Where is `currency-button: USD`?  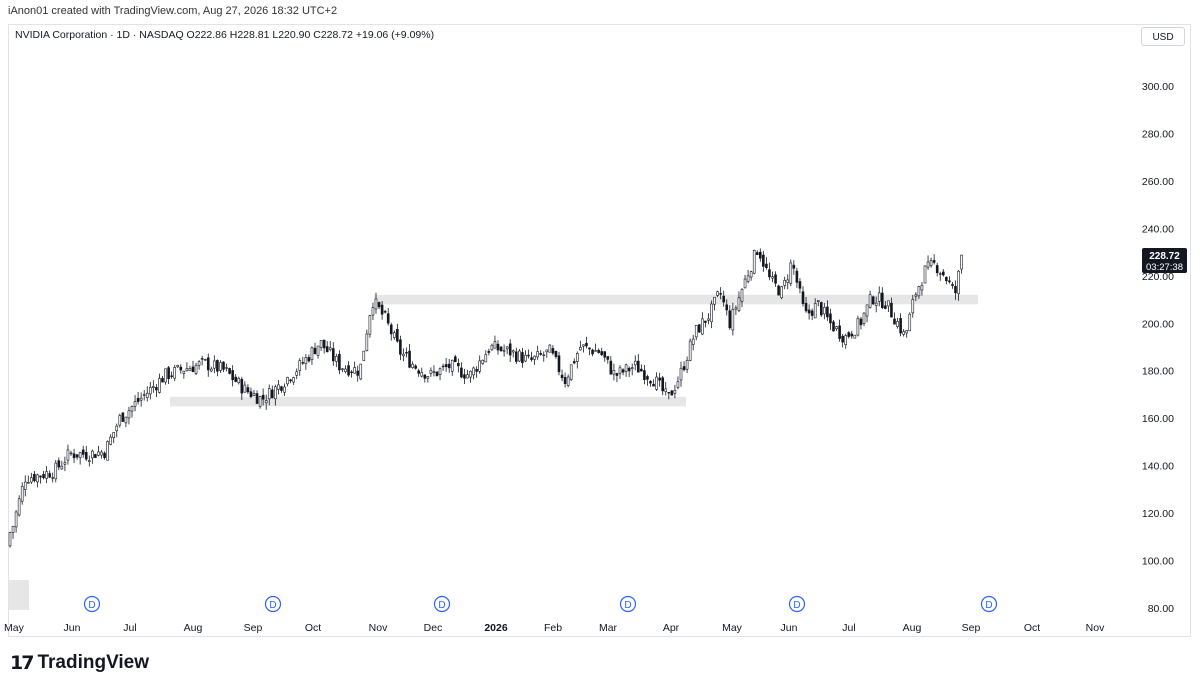
currency-button: USD is located at coordinates (1163, 36).